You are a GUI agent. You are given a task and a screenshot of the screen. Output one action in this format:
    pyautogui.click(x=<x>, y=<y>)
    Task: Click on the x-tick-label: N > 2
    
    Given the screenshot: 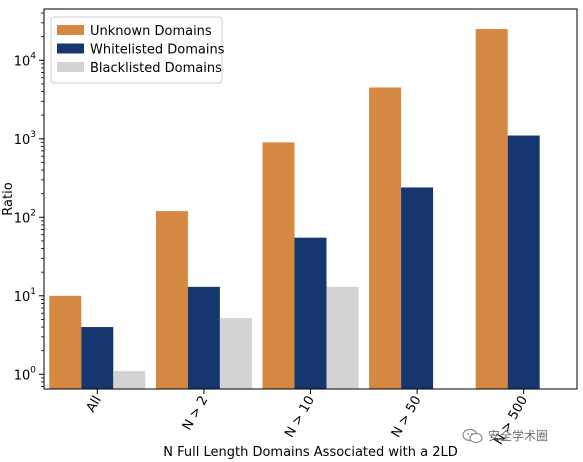 What is the action you would take?
    pyautogui.click(x=196, y=414)
    